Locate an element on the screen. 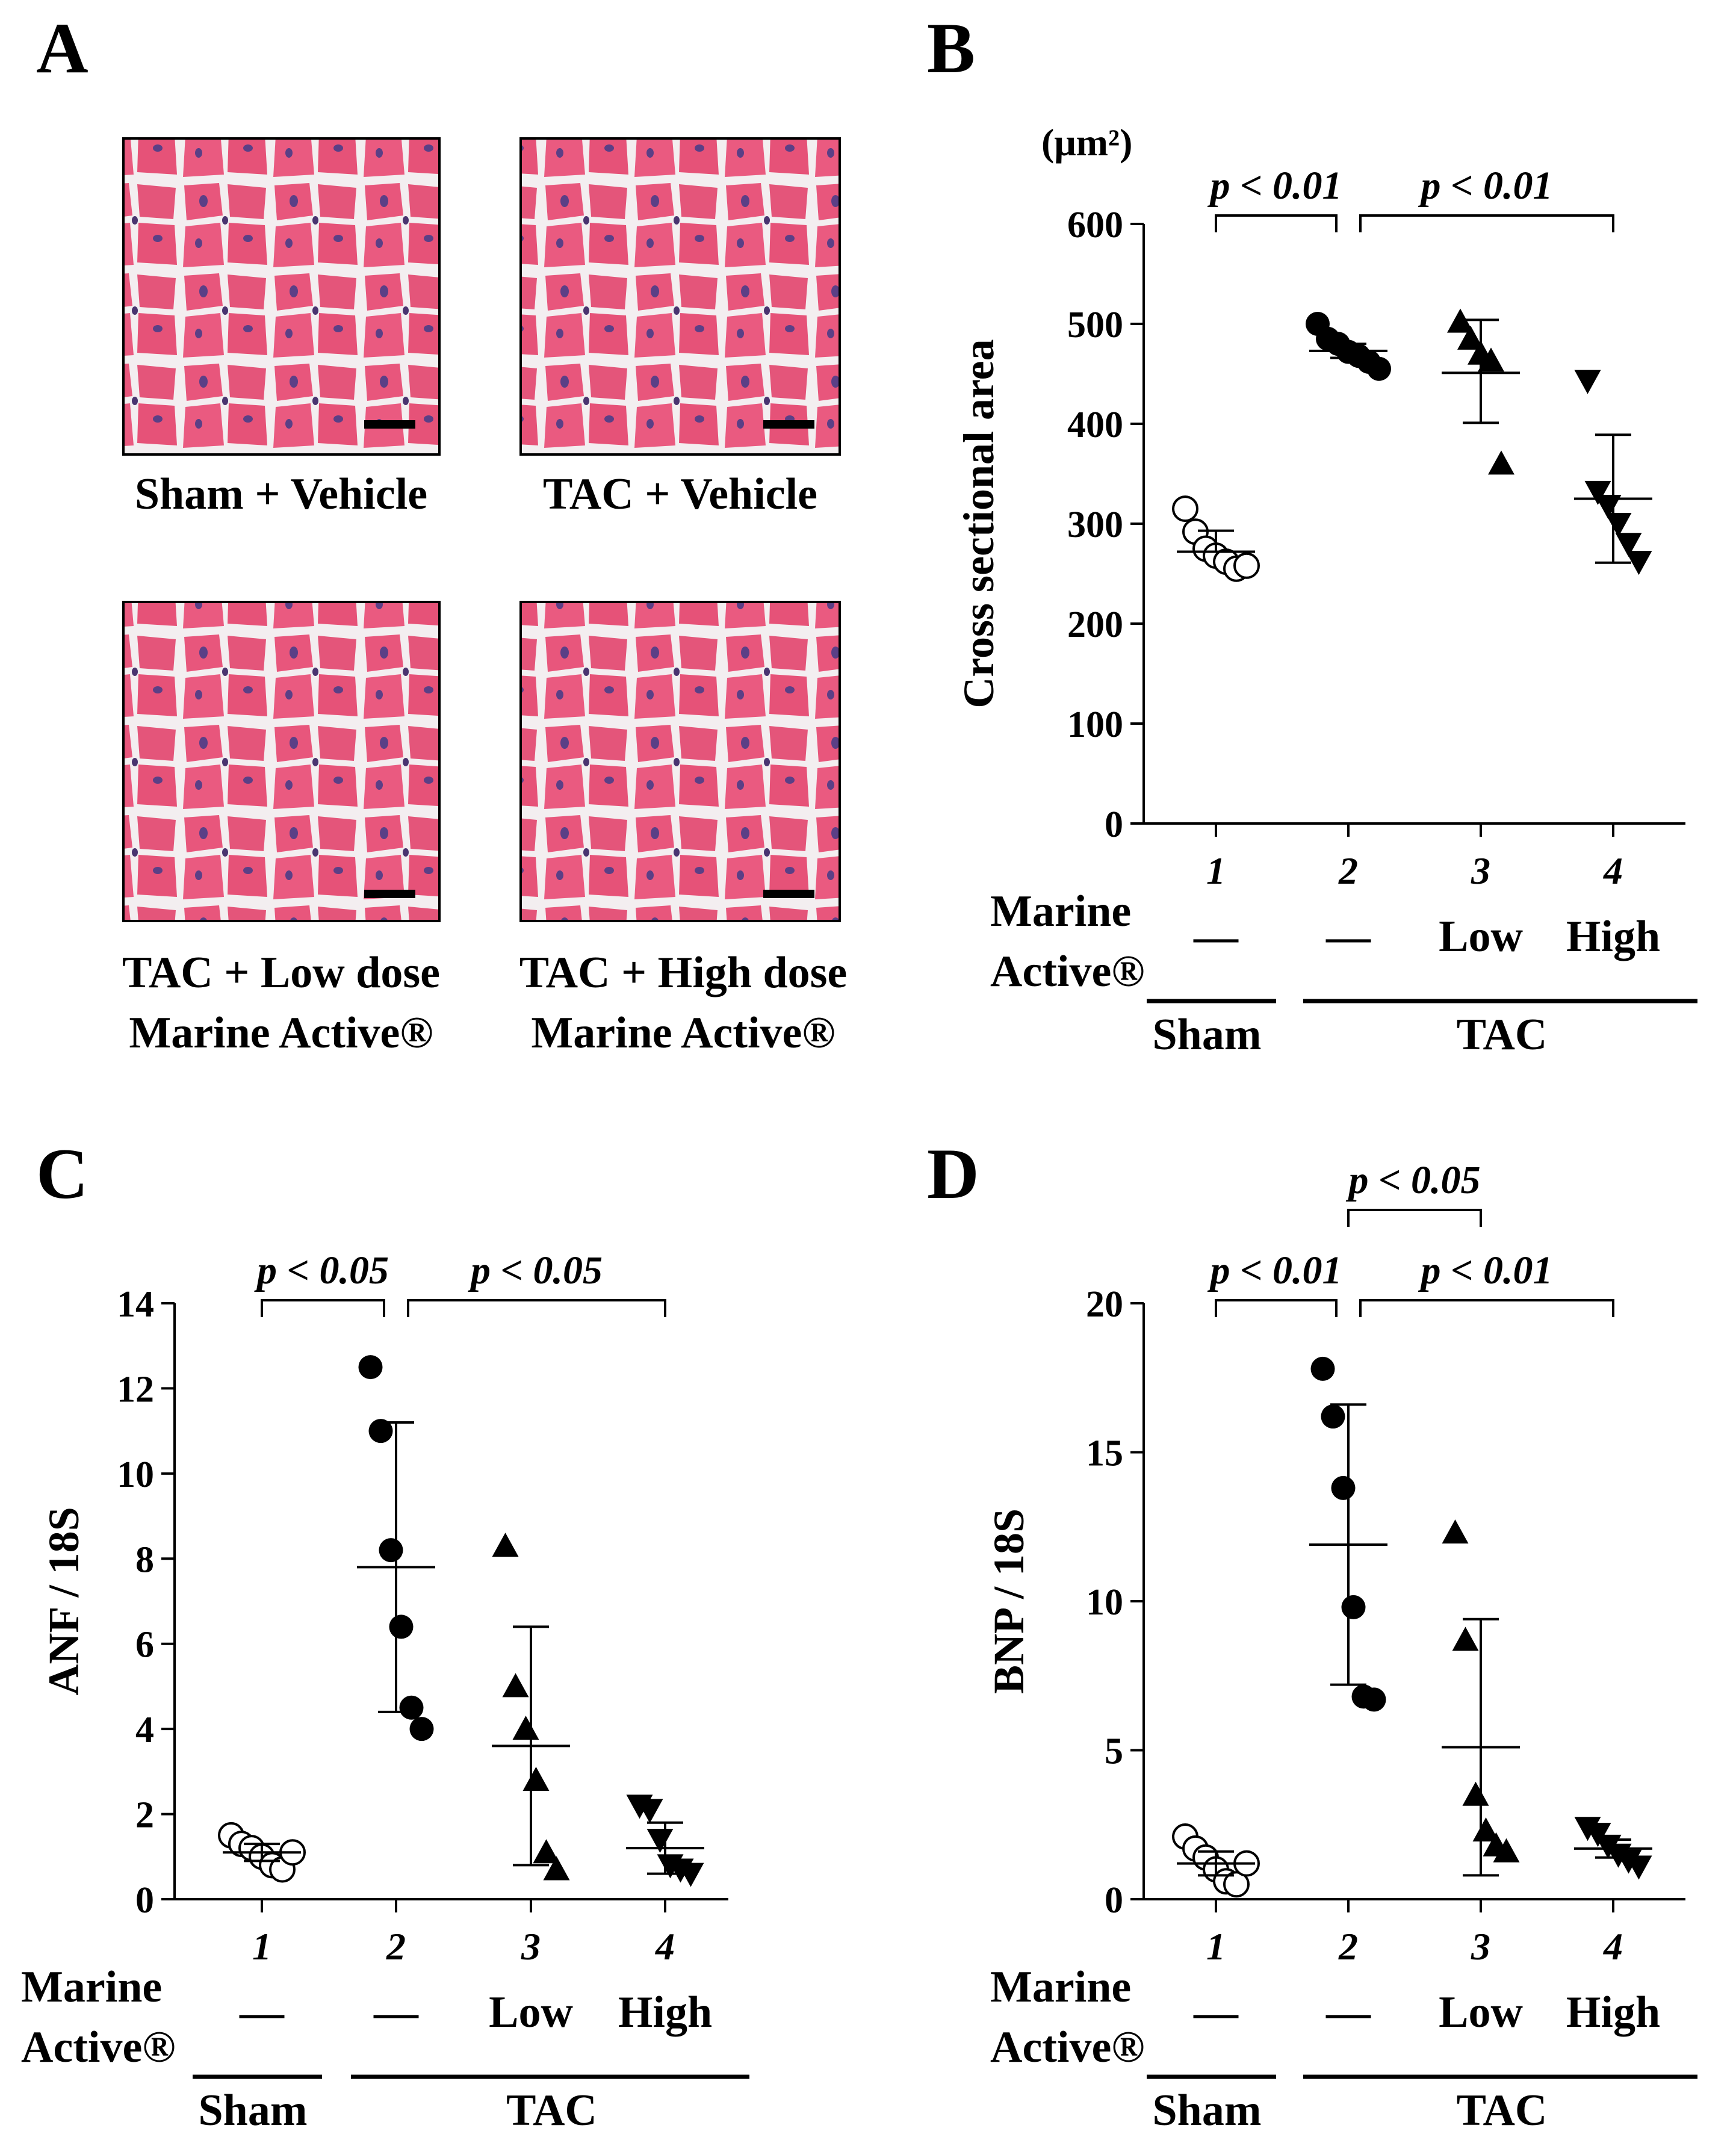  micrograph-tac-low-dose: TAC + Low dose Marine Active® is located at coordinates (281, 829).